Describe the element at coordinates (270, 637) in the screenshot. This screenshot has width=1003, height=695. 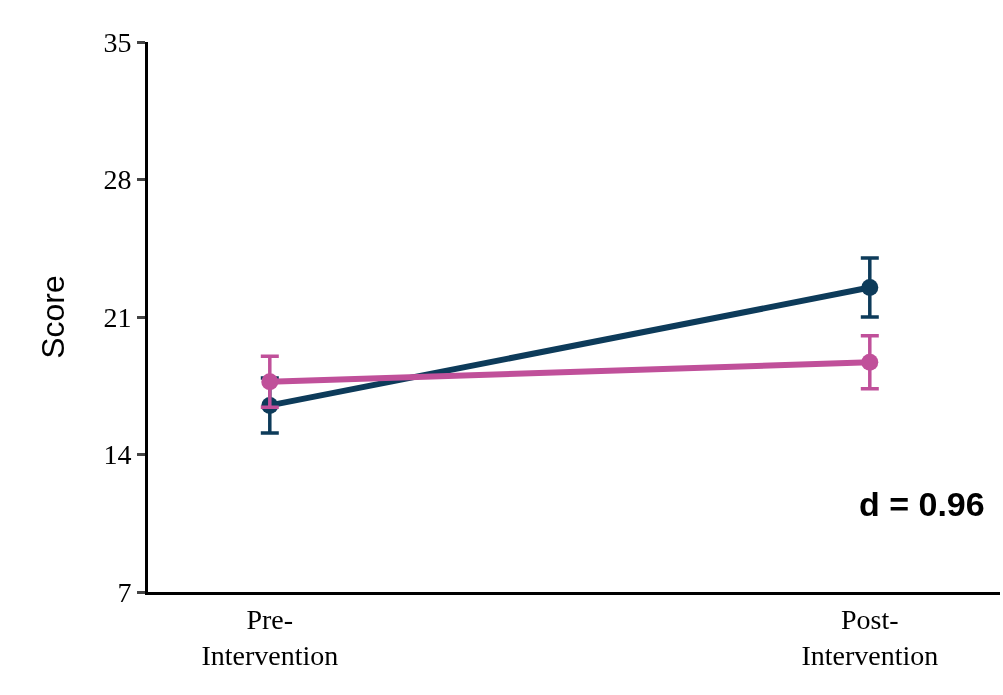
I see `x-tick-label: Pre- Intervention` at that location.